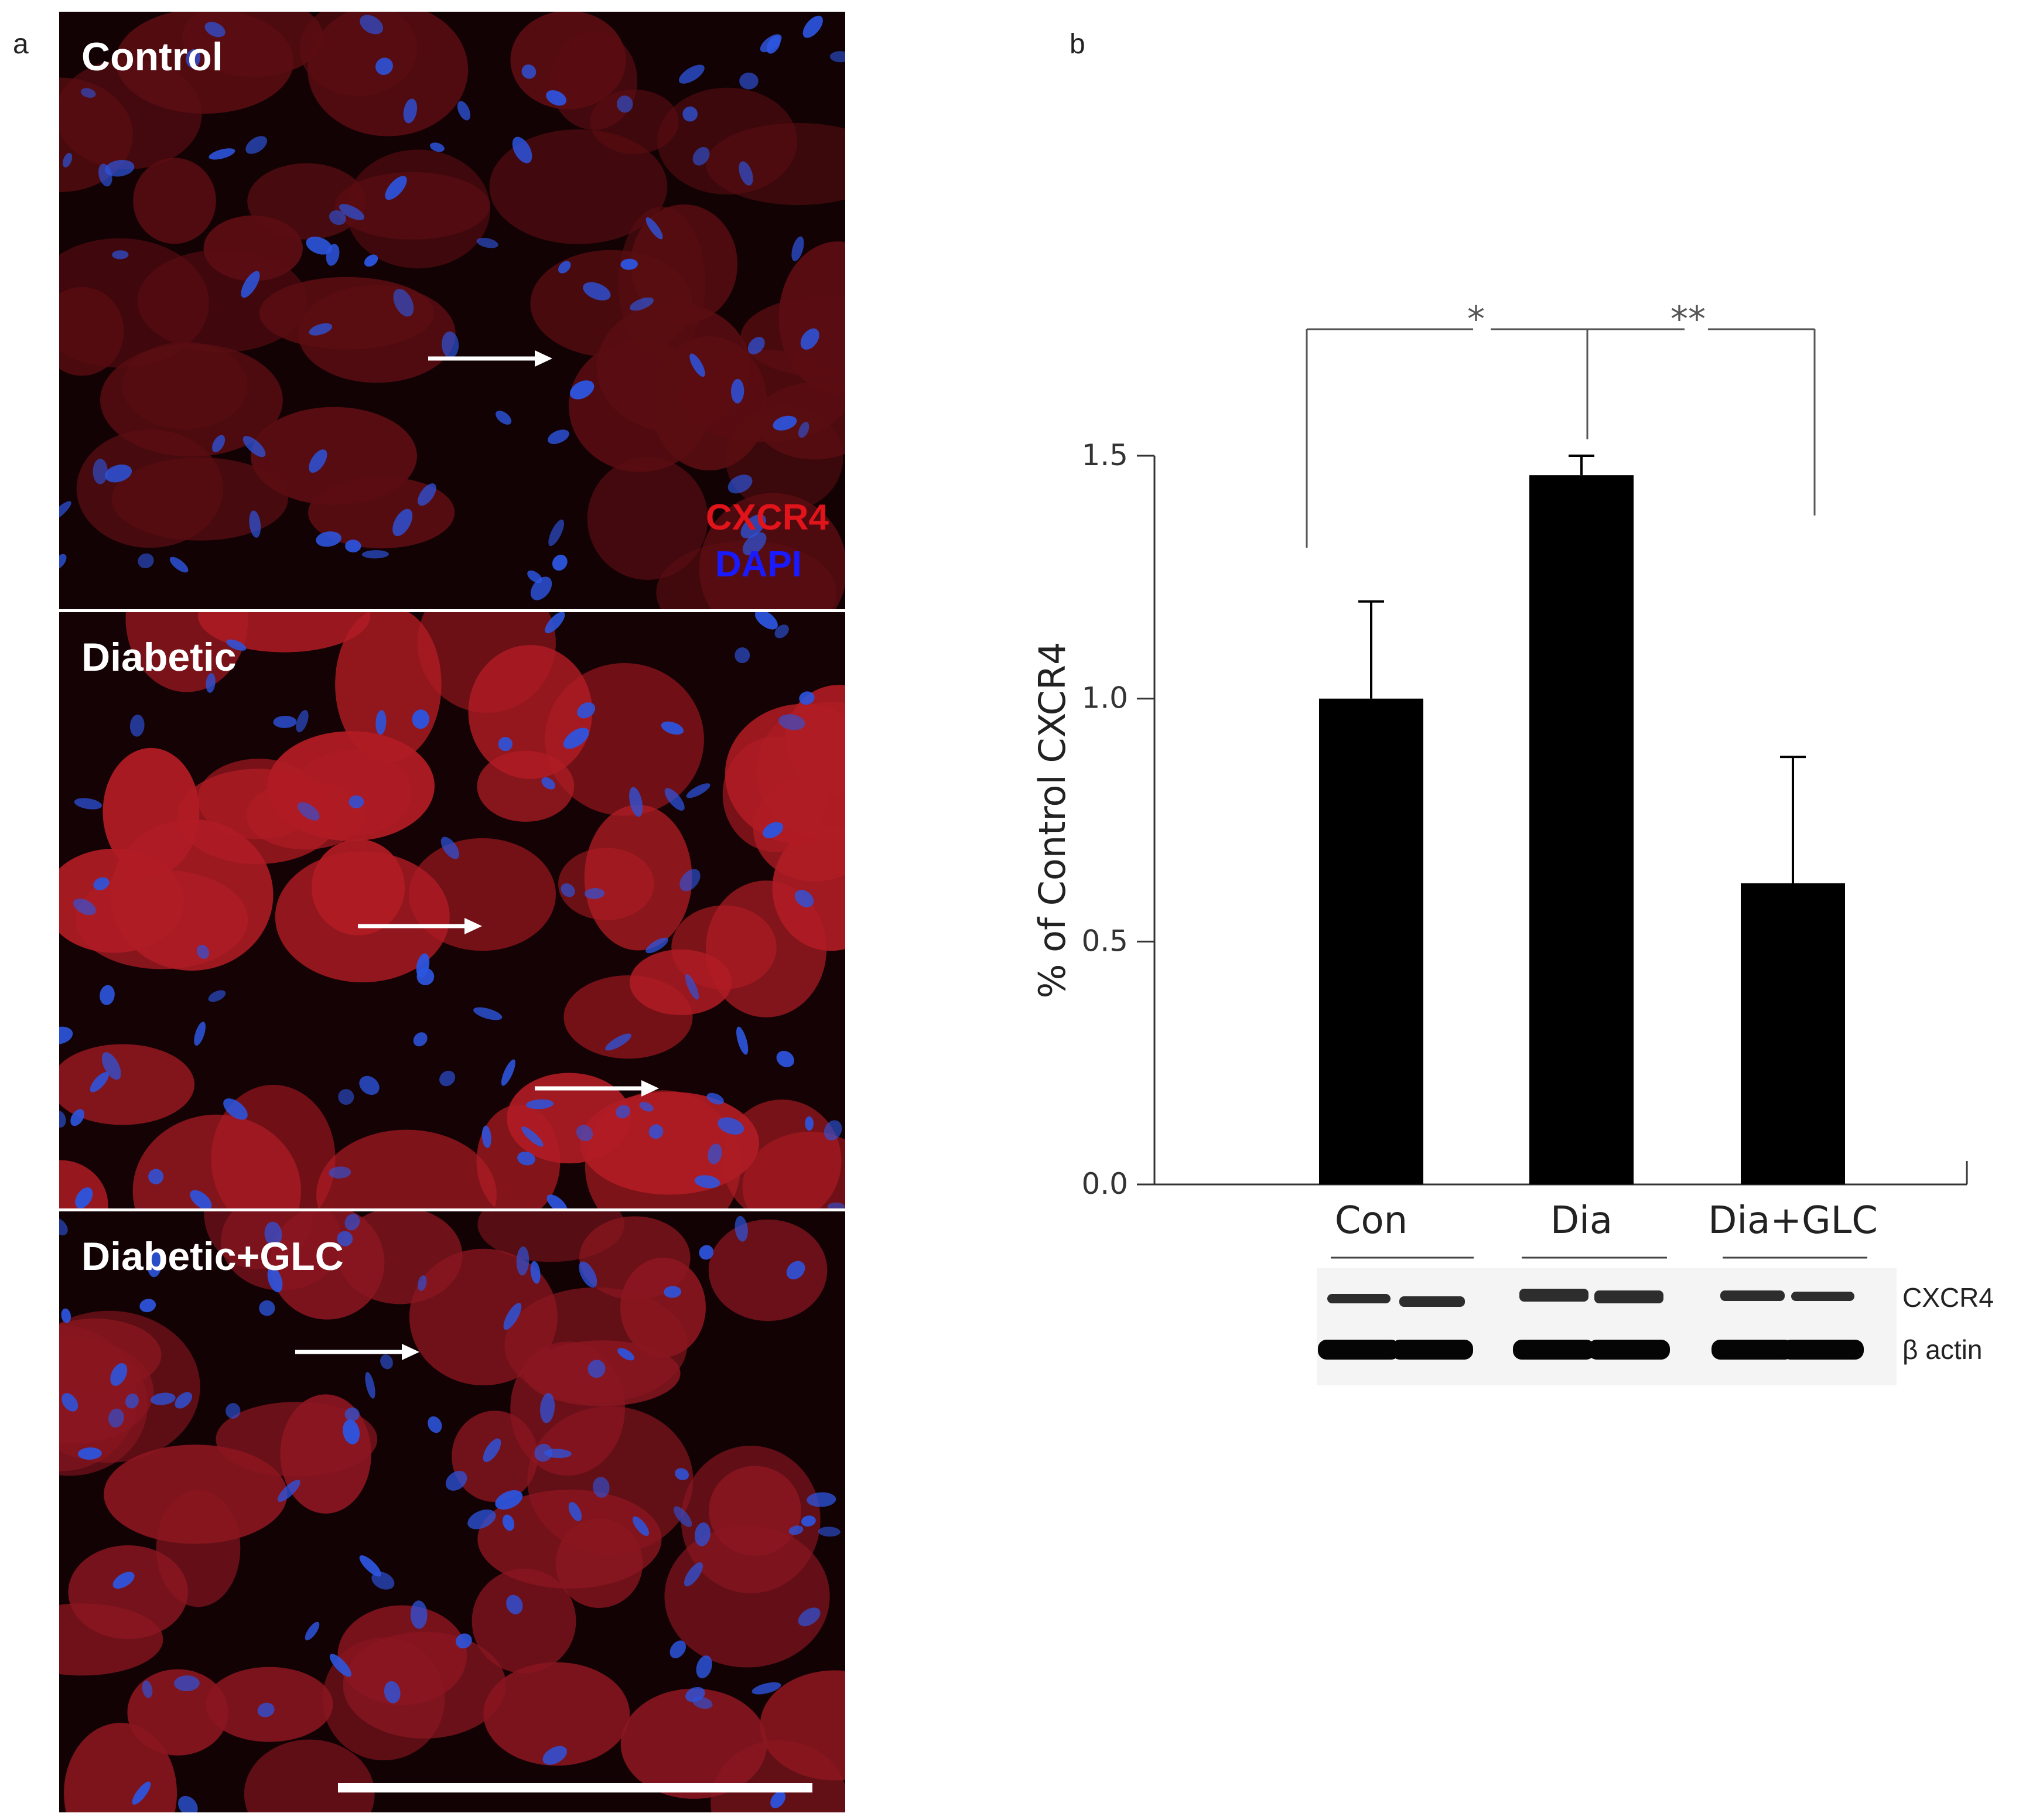  What do you see at coordinates (758, 564) in the screenshot?
I see `legend-dapi: DAPI` at bounding box center [758, 564].